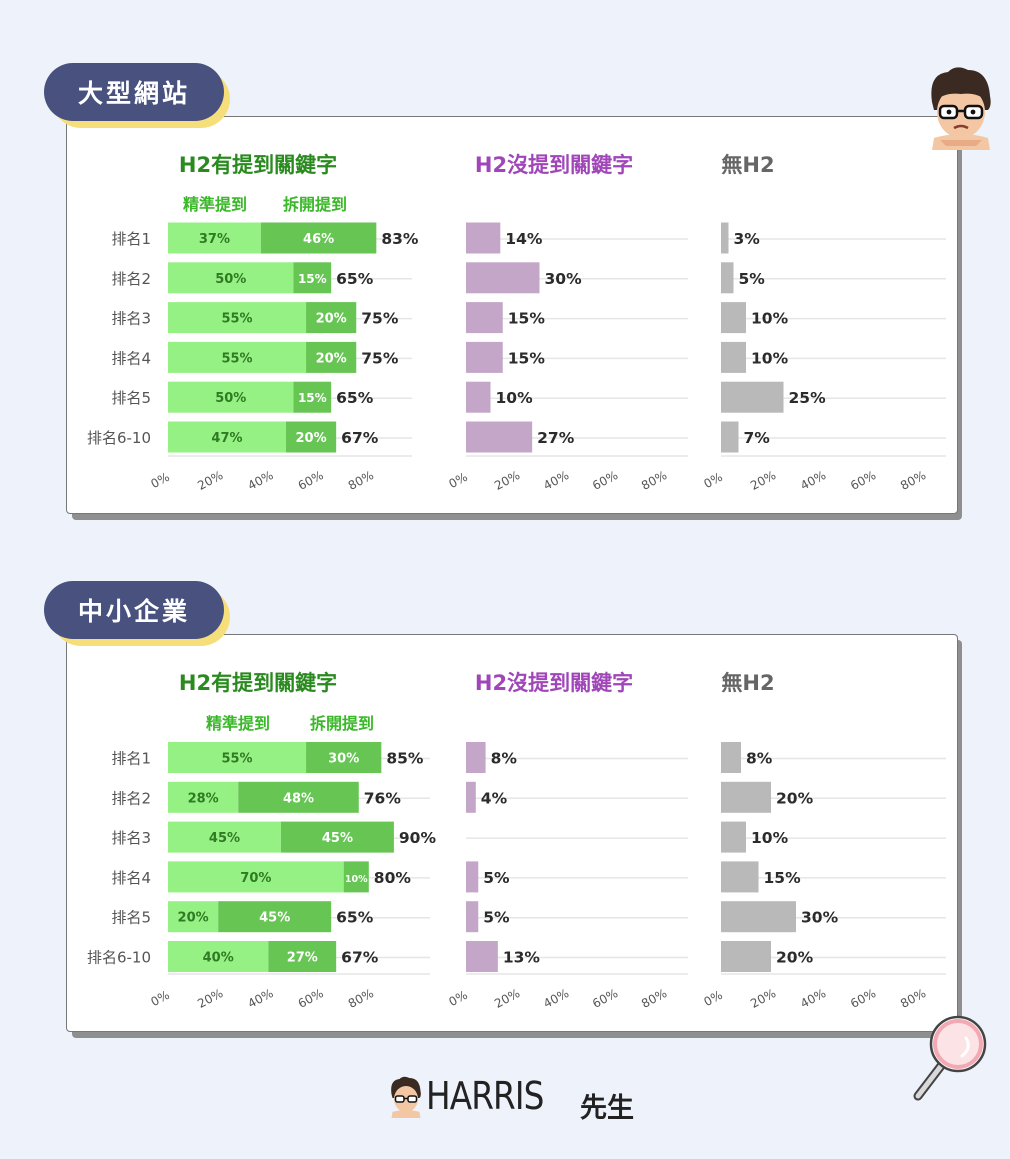 The image size is (1010, 1159). What do you see at coordinates (747, 239) in the screenshot?
I see `value-label: 3%` at bounding box center [747, 239].